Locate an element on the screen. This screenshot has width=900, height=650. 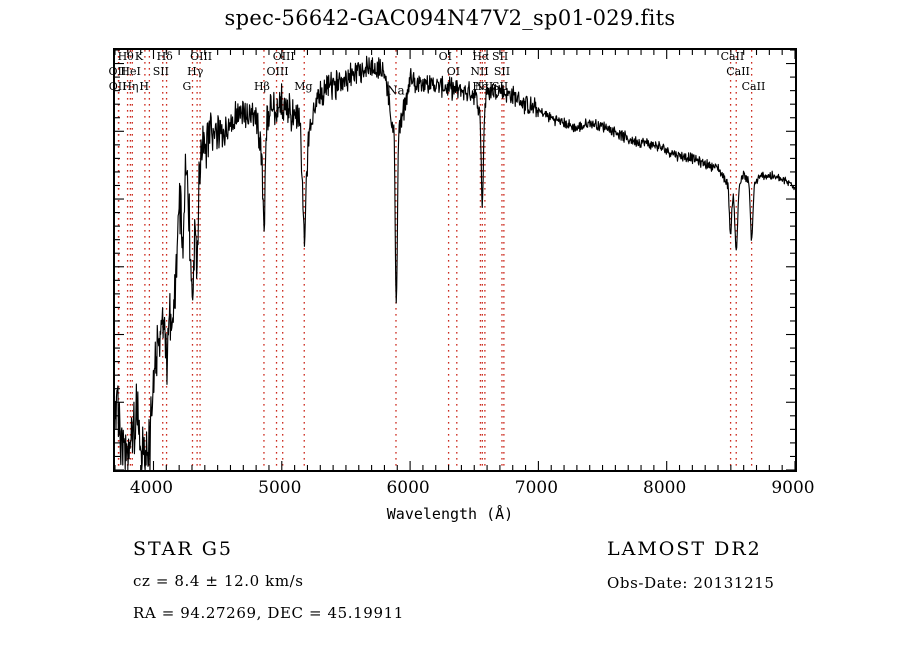
x-tick-label: 8000 is located at coordinates (665, 488).